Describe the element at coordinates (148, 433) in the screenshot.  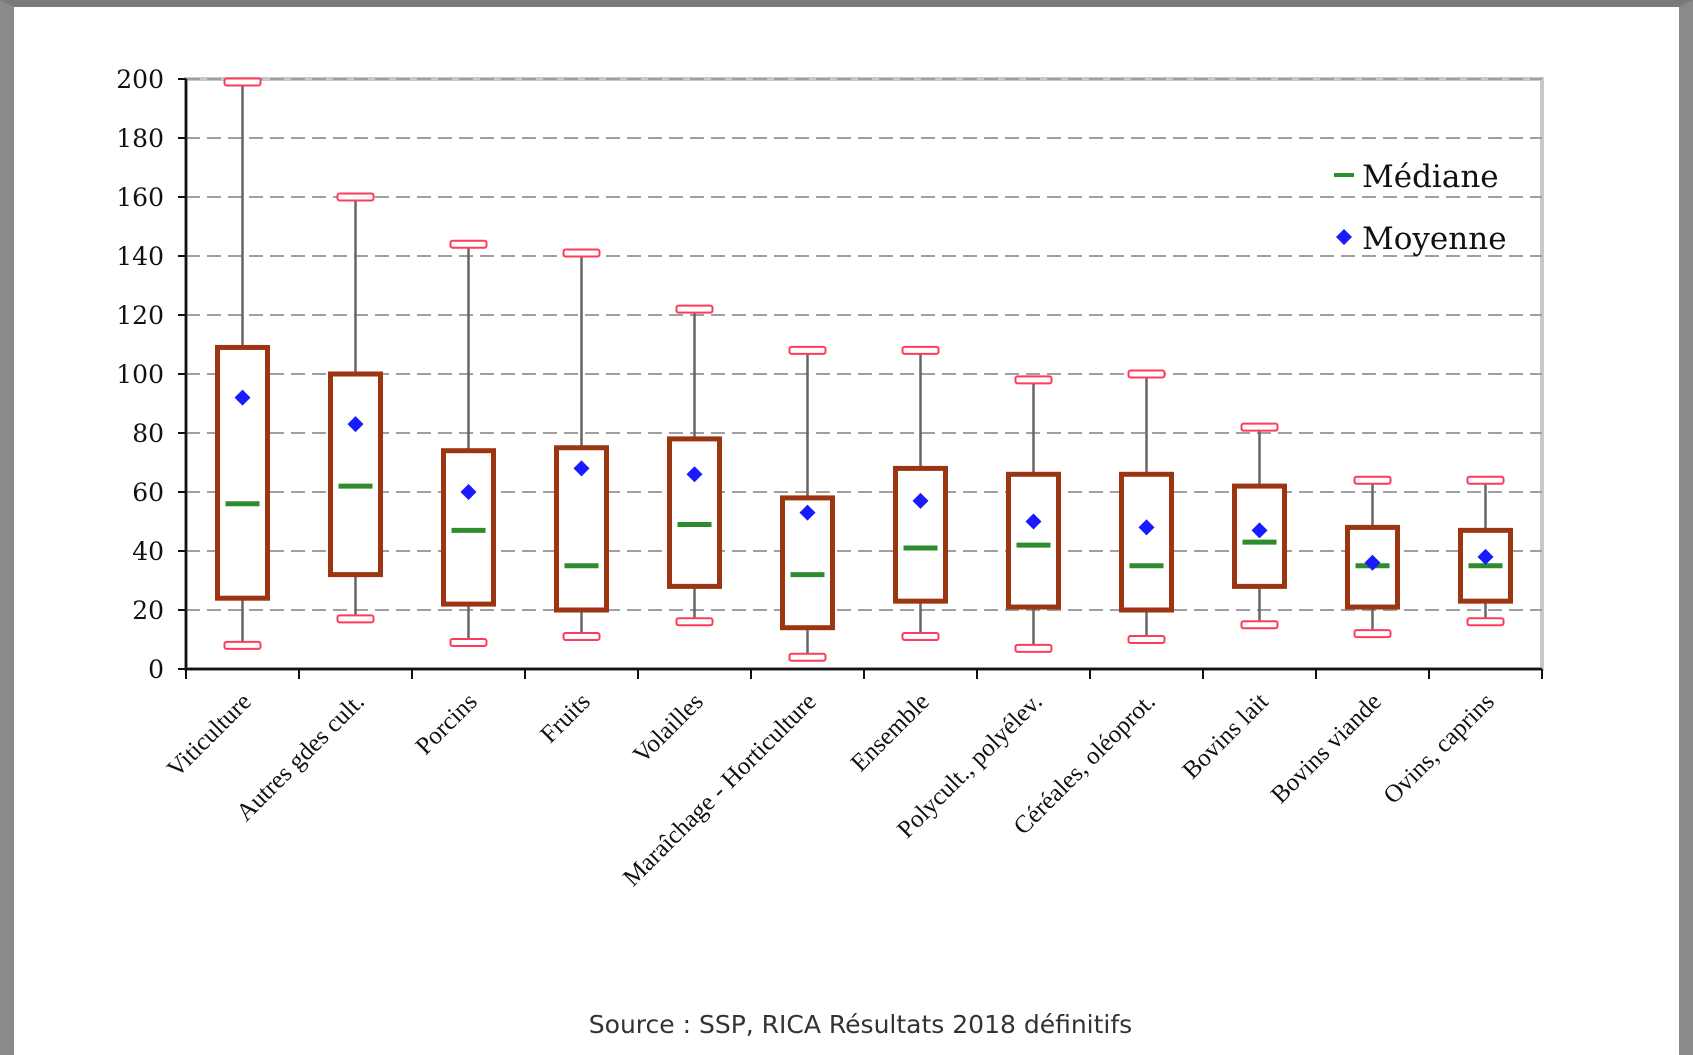
I see `y-tick-label: 80` at that location.